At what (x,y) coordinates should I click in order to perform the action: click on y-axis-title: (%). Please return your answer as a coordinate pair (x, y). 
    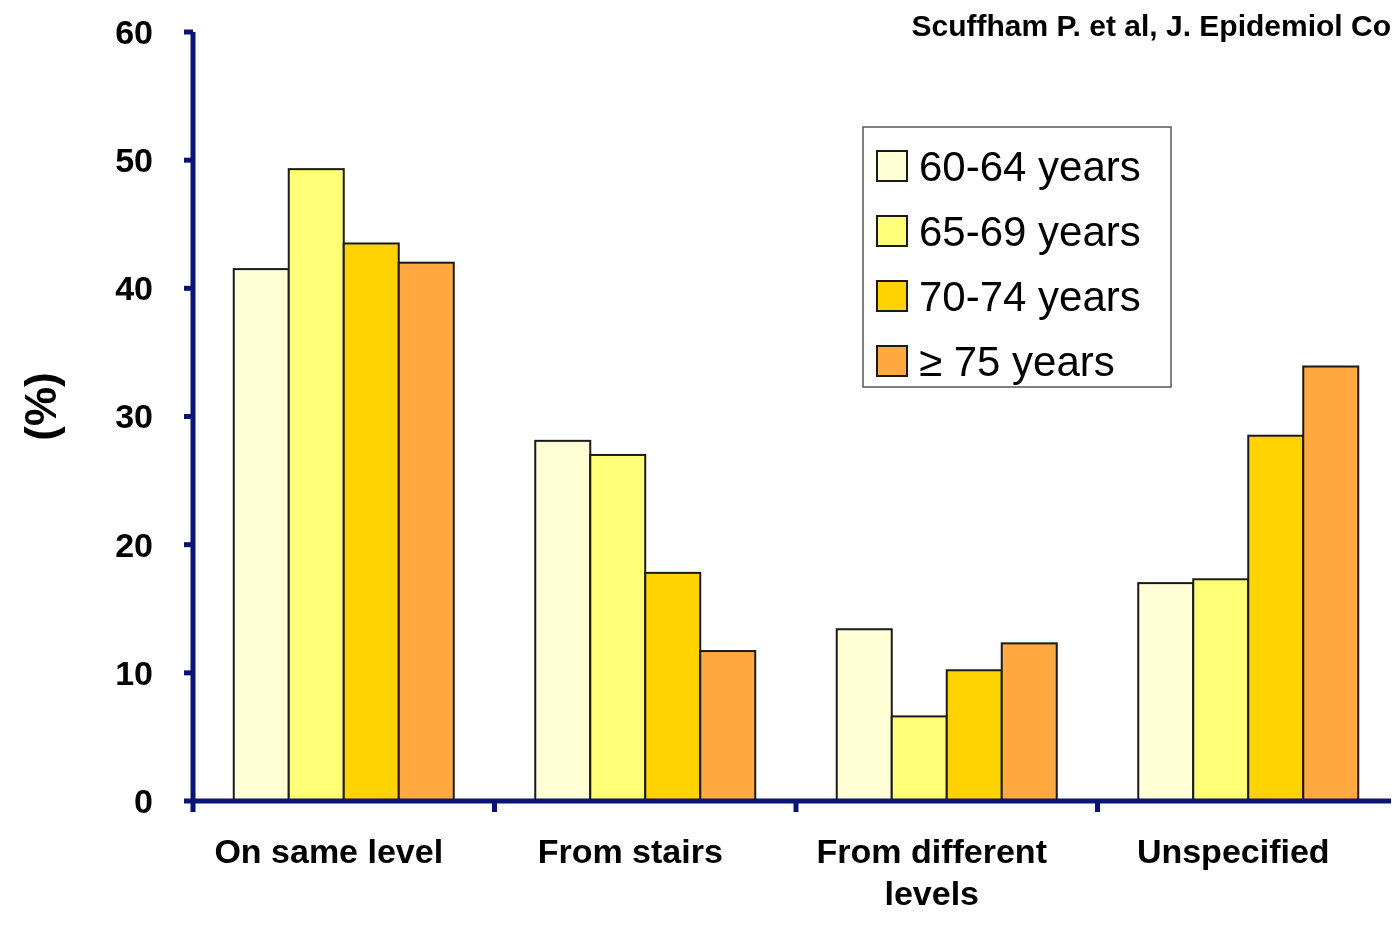
    Looking at the image, I should click on (40, 406).